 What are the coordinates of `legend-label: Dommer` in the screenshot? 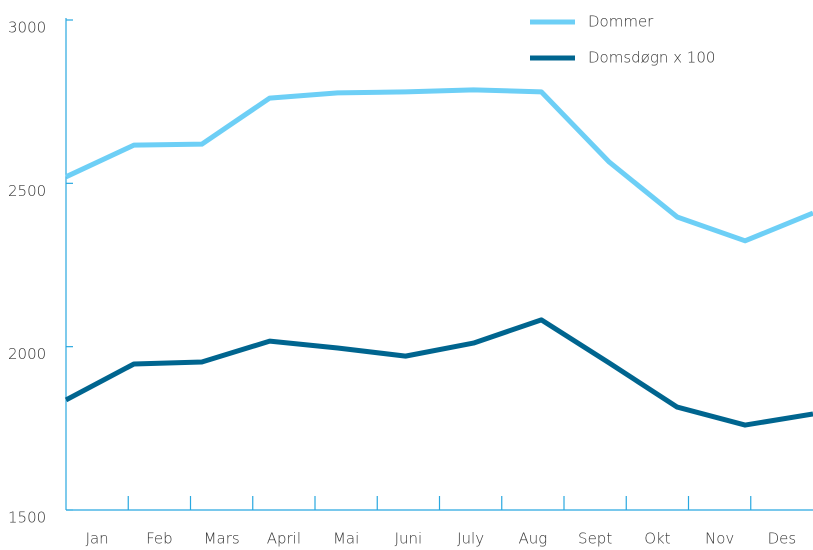 It's located at (621, 22).